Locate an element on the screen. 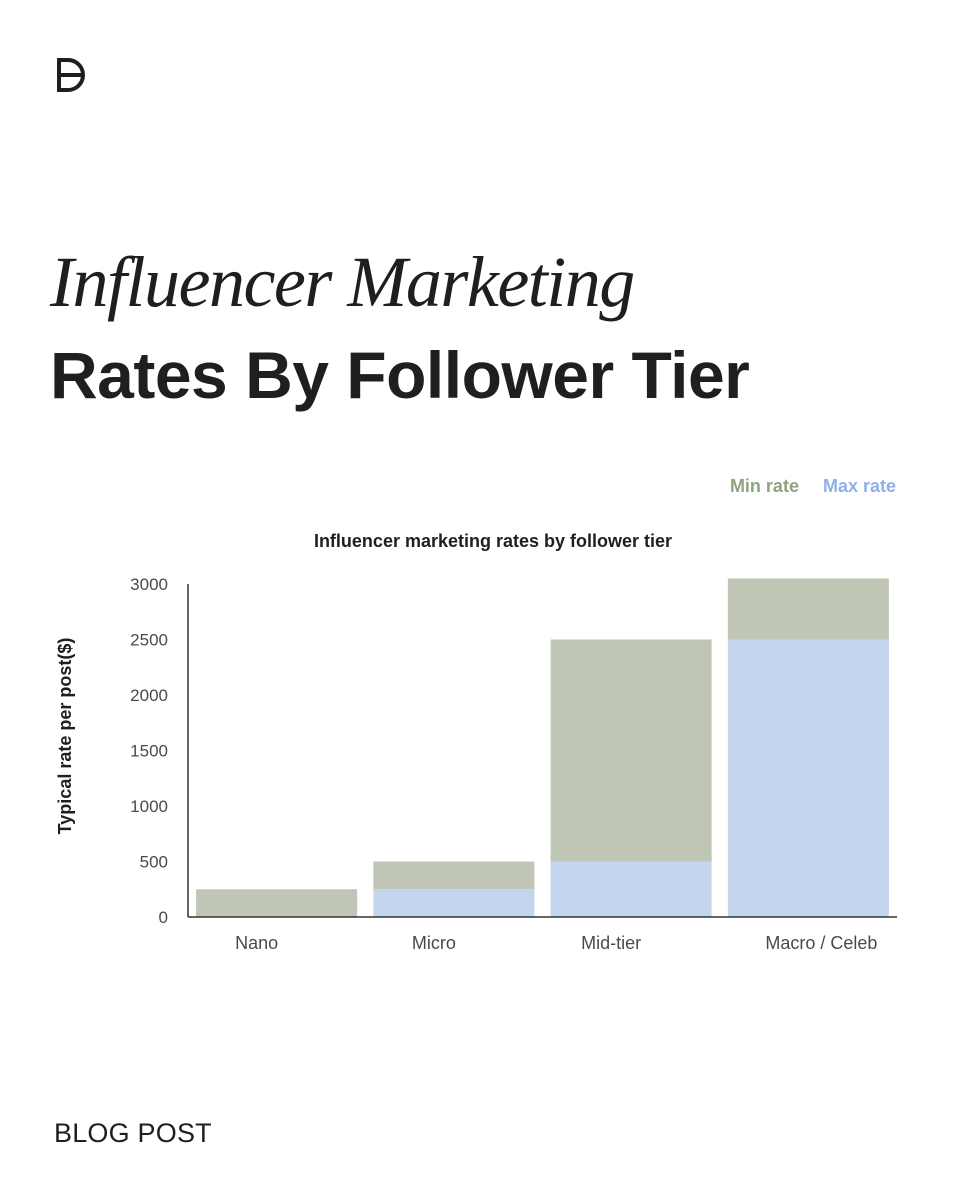 The image size is (960, 1200). chart-legend: Min rate Max rate is located at coordinates (813, 486).